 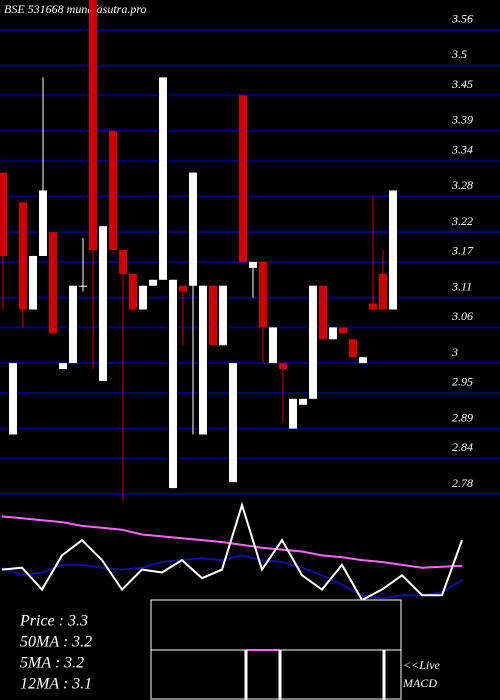 I want to click on chart-title: BSE 531668 munafasutra.pro, so click(x=75, y=9).